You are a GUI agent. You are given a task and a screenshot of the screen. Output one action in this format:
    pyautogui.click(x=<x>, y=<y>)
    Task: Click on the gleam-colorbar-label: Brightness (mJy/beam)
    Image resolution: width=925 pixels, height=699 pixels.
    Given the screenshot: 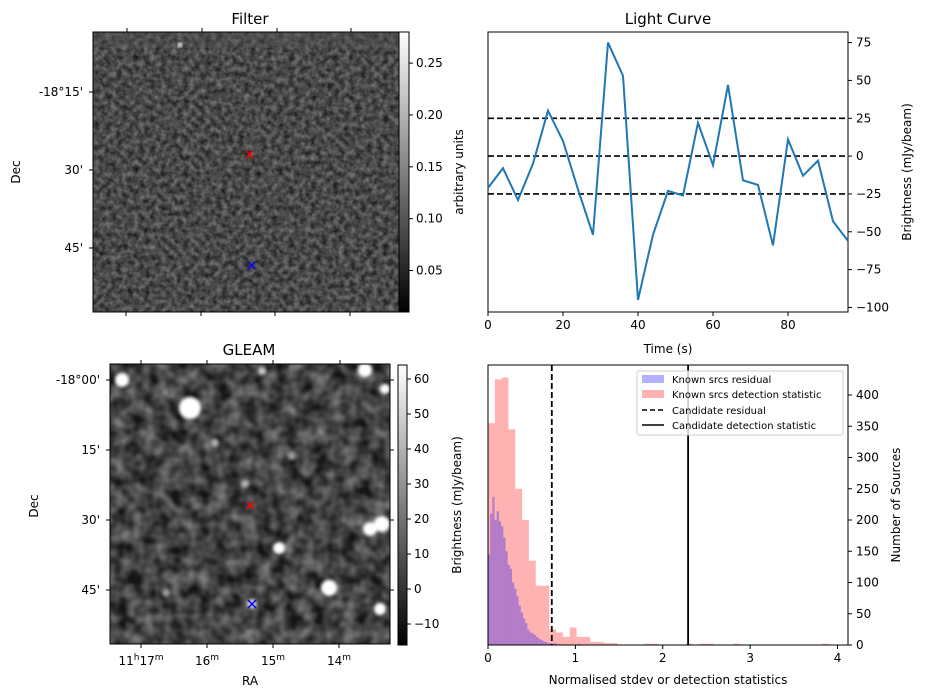 What is the action you would take?
    pyautogui.click(x=457, y=505)
    